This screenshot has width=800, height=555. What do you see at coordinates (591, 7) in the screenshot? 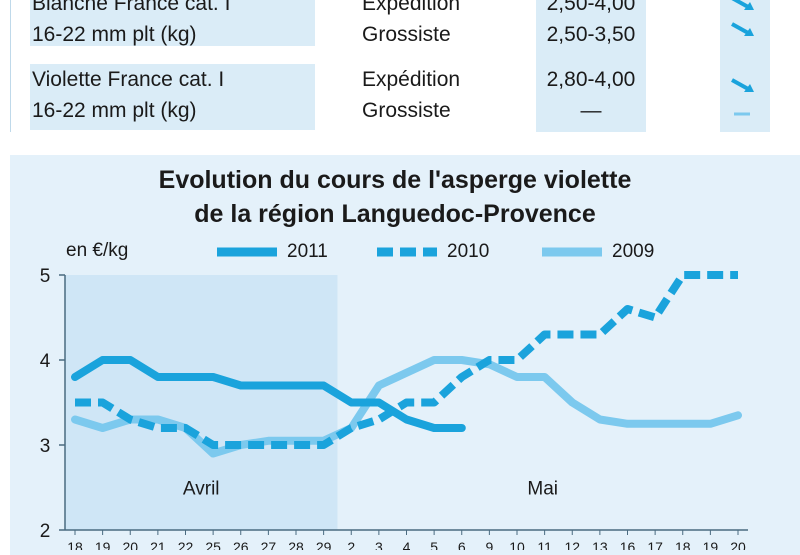
I see `price-value-1: 2,50-4,00` at bounding box center [591, 7].